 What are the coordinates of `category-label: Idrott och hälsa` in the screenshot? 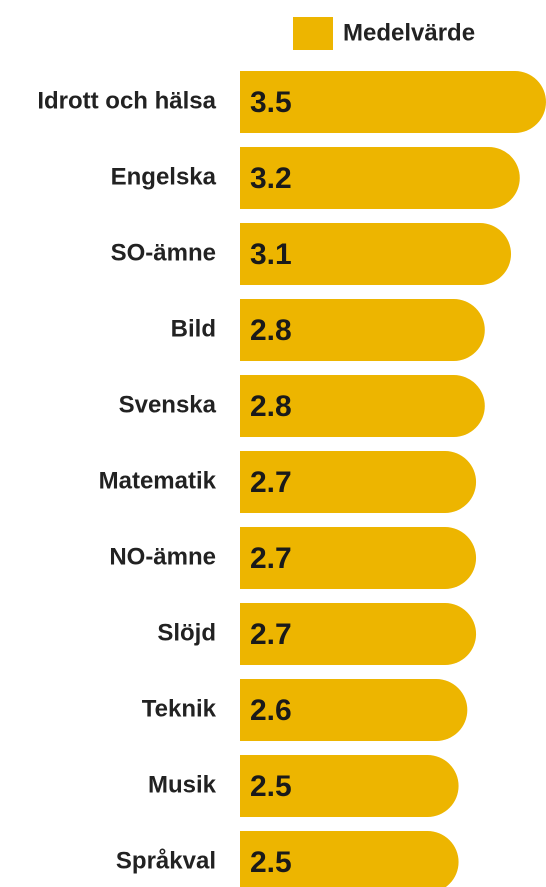 It's located at (126, 100).